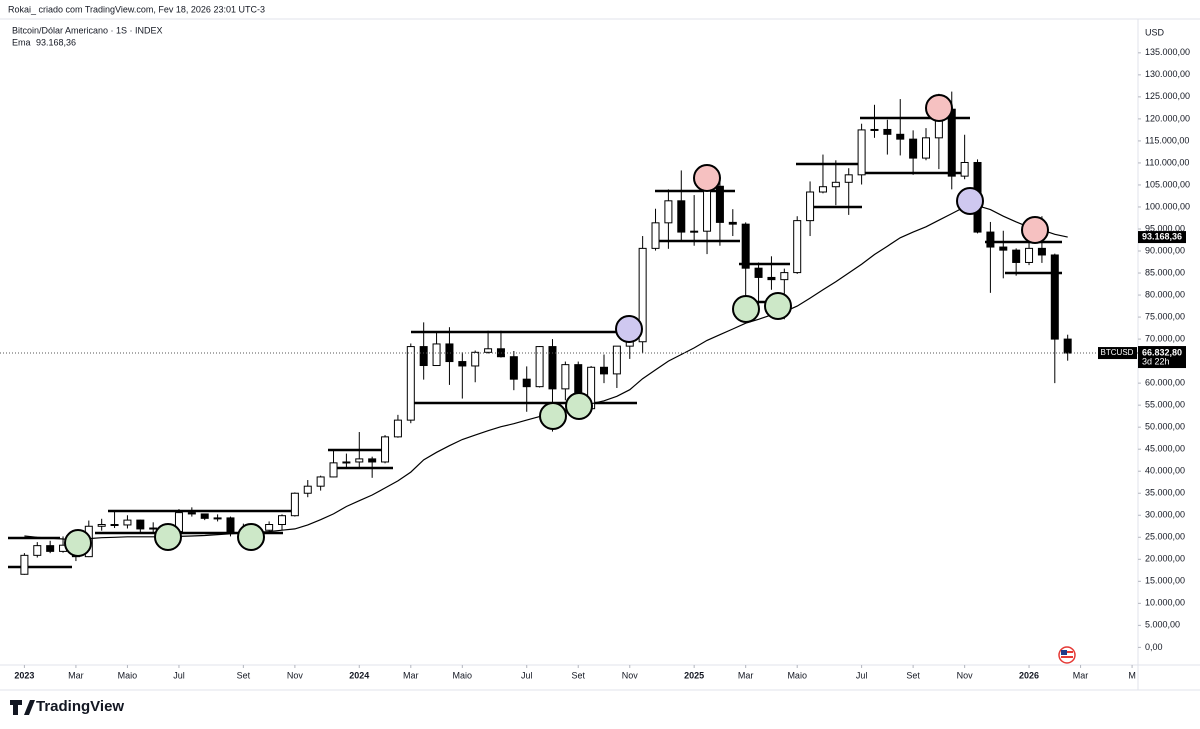 This screenshot has width=1200, height=729. Describe the element at coordinates (1165, 427) in the screenshot. I see `y-tick-label: 50.000,00` at that location.